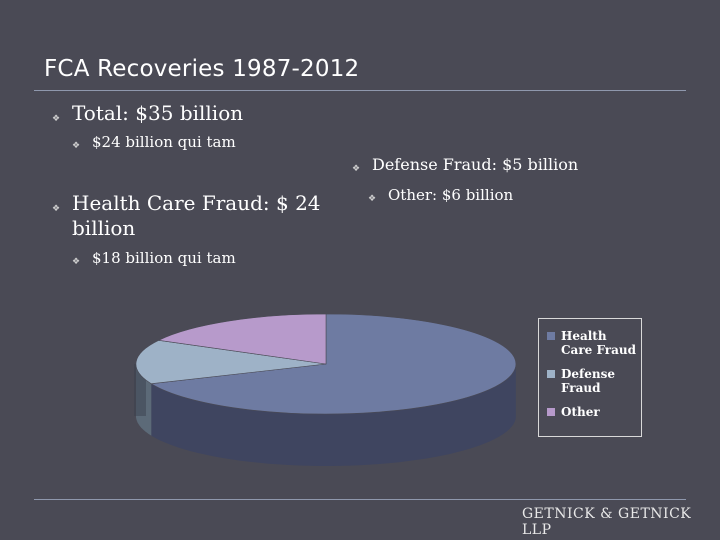 This screenshot has width=720, height=540. Describe the element at coordinates (475, 164) in the screenshot. I see `bullet-defense-text: Defense Fraud: $5 billion` at that location.